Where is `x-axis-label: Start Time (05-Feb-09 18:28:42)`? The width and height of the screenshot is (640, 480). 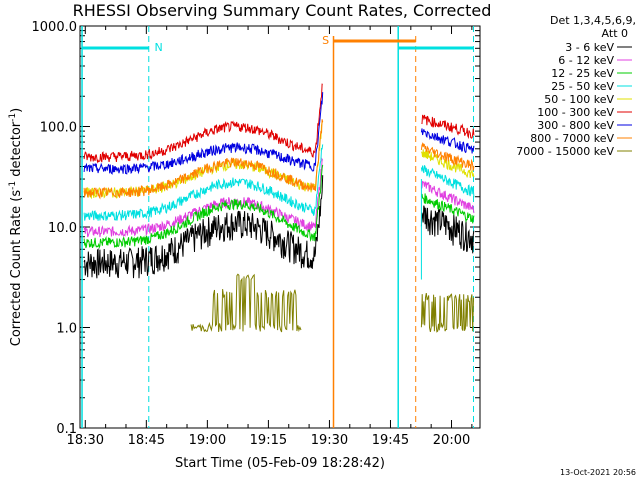 x-axis-label: Start Time (05-Feb-09 18:28:42) is located at coordinates (280, 463).